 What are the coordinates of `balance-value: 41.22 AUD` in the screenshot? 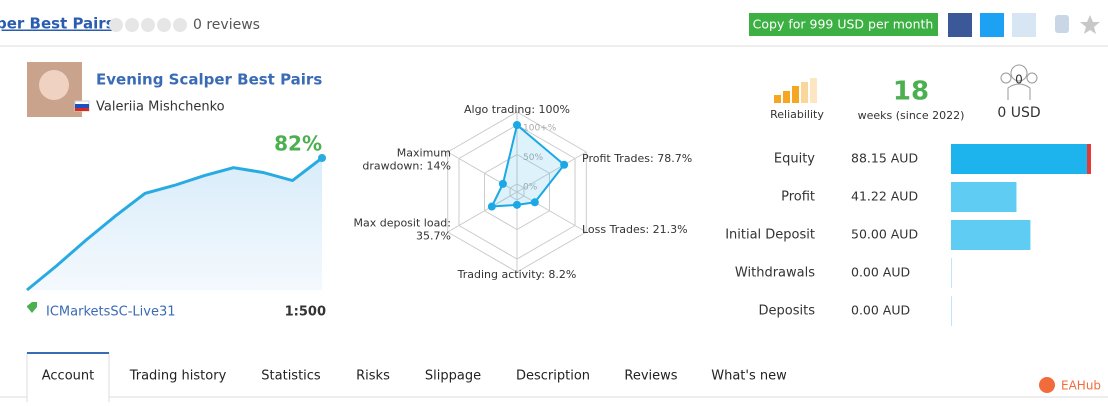 It's located at (884, 196).